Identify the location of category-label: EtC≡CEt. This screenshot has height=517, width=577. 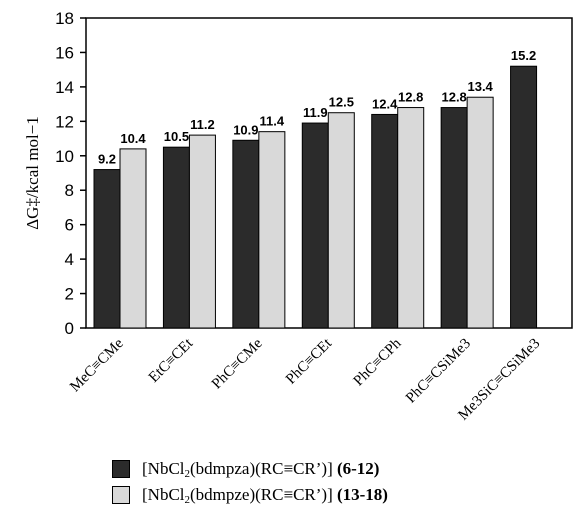
(171, 360).